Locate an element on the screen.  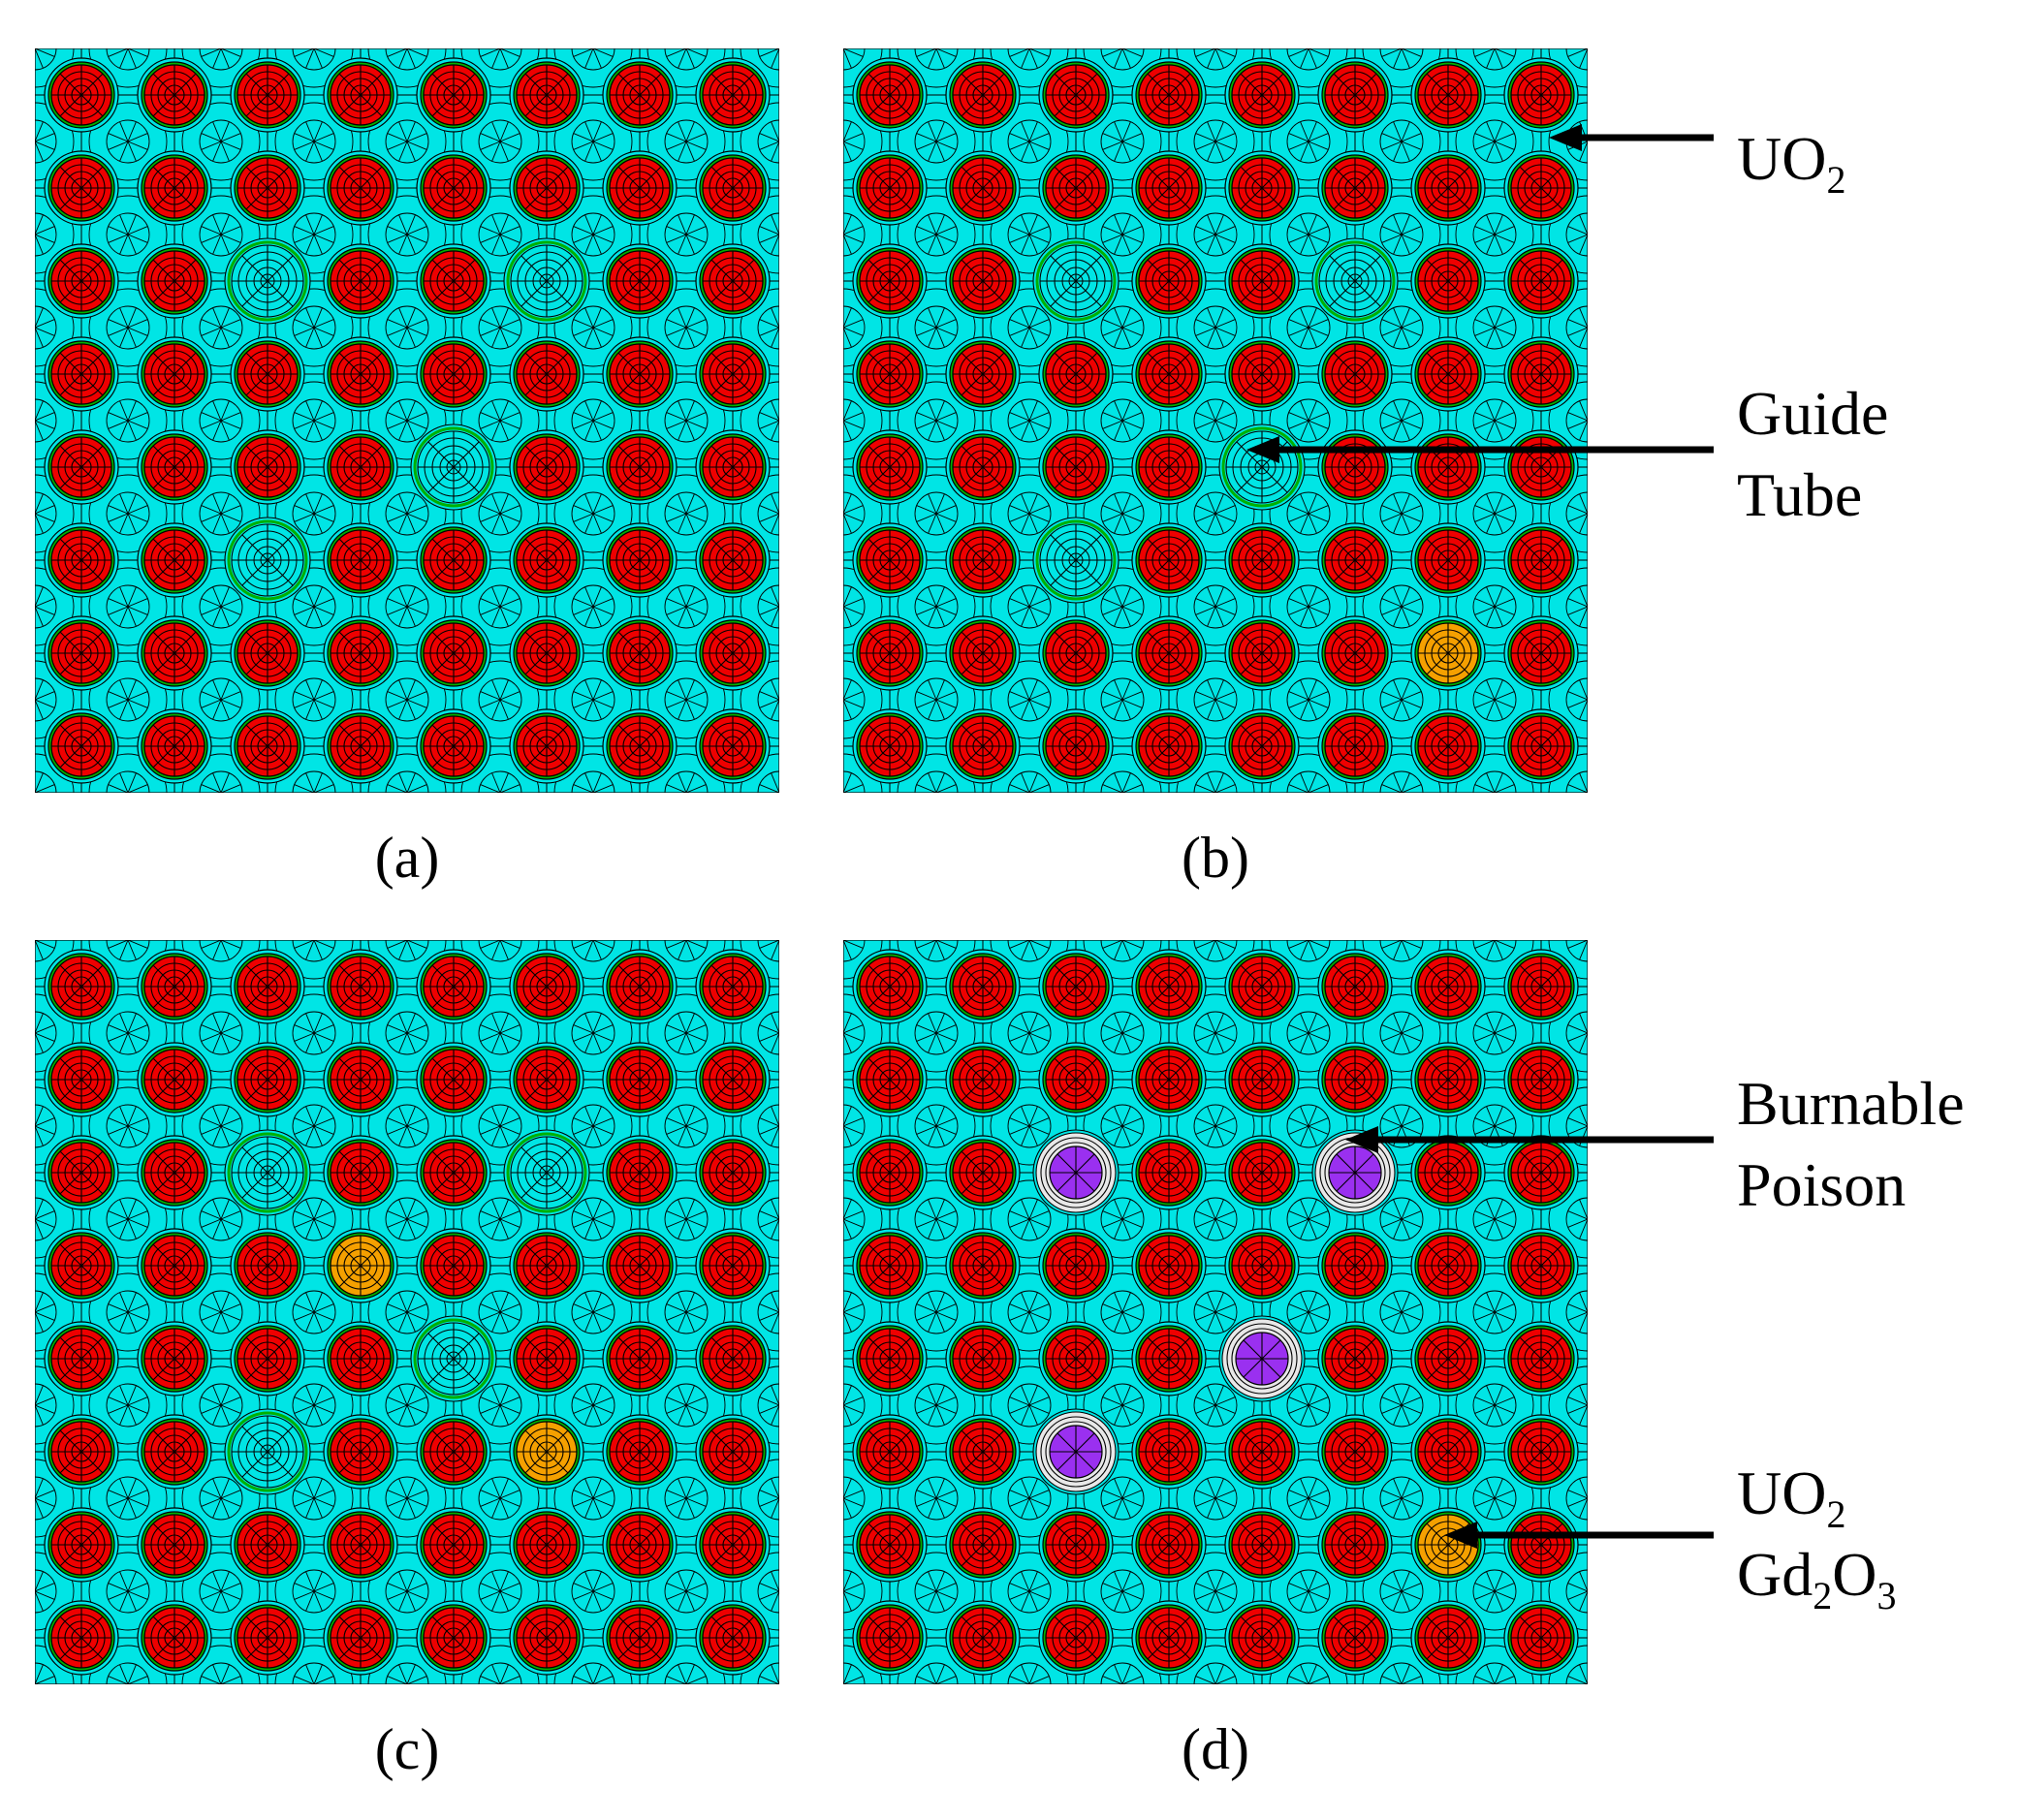
panel-a-label: (a) is located at coordinates (407, 858).